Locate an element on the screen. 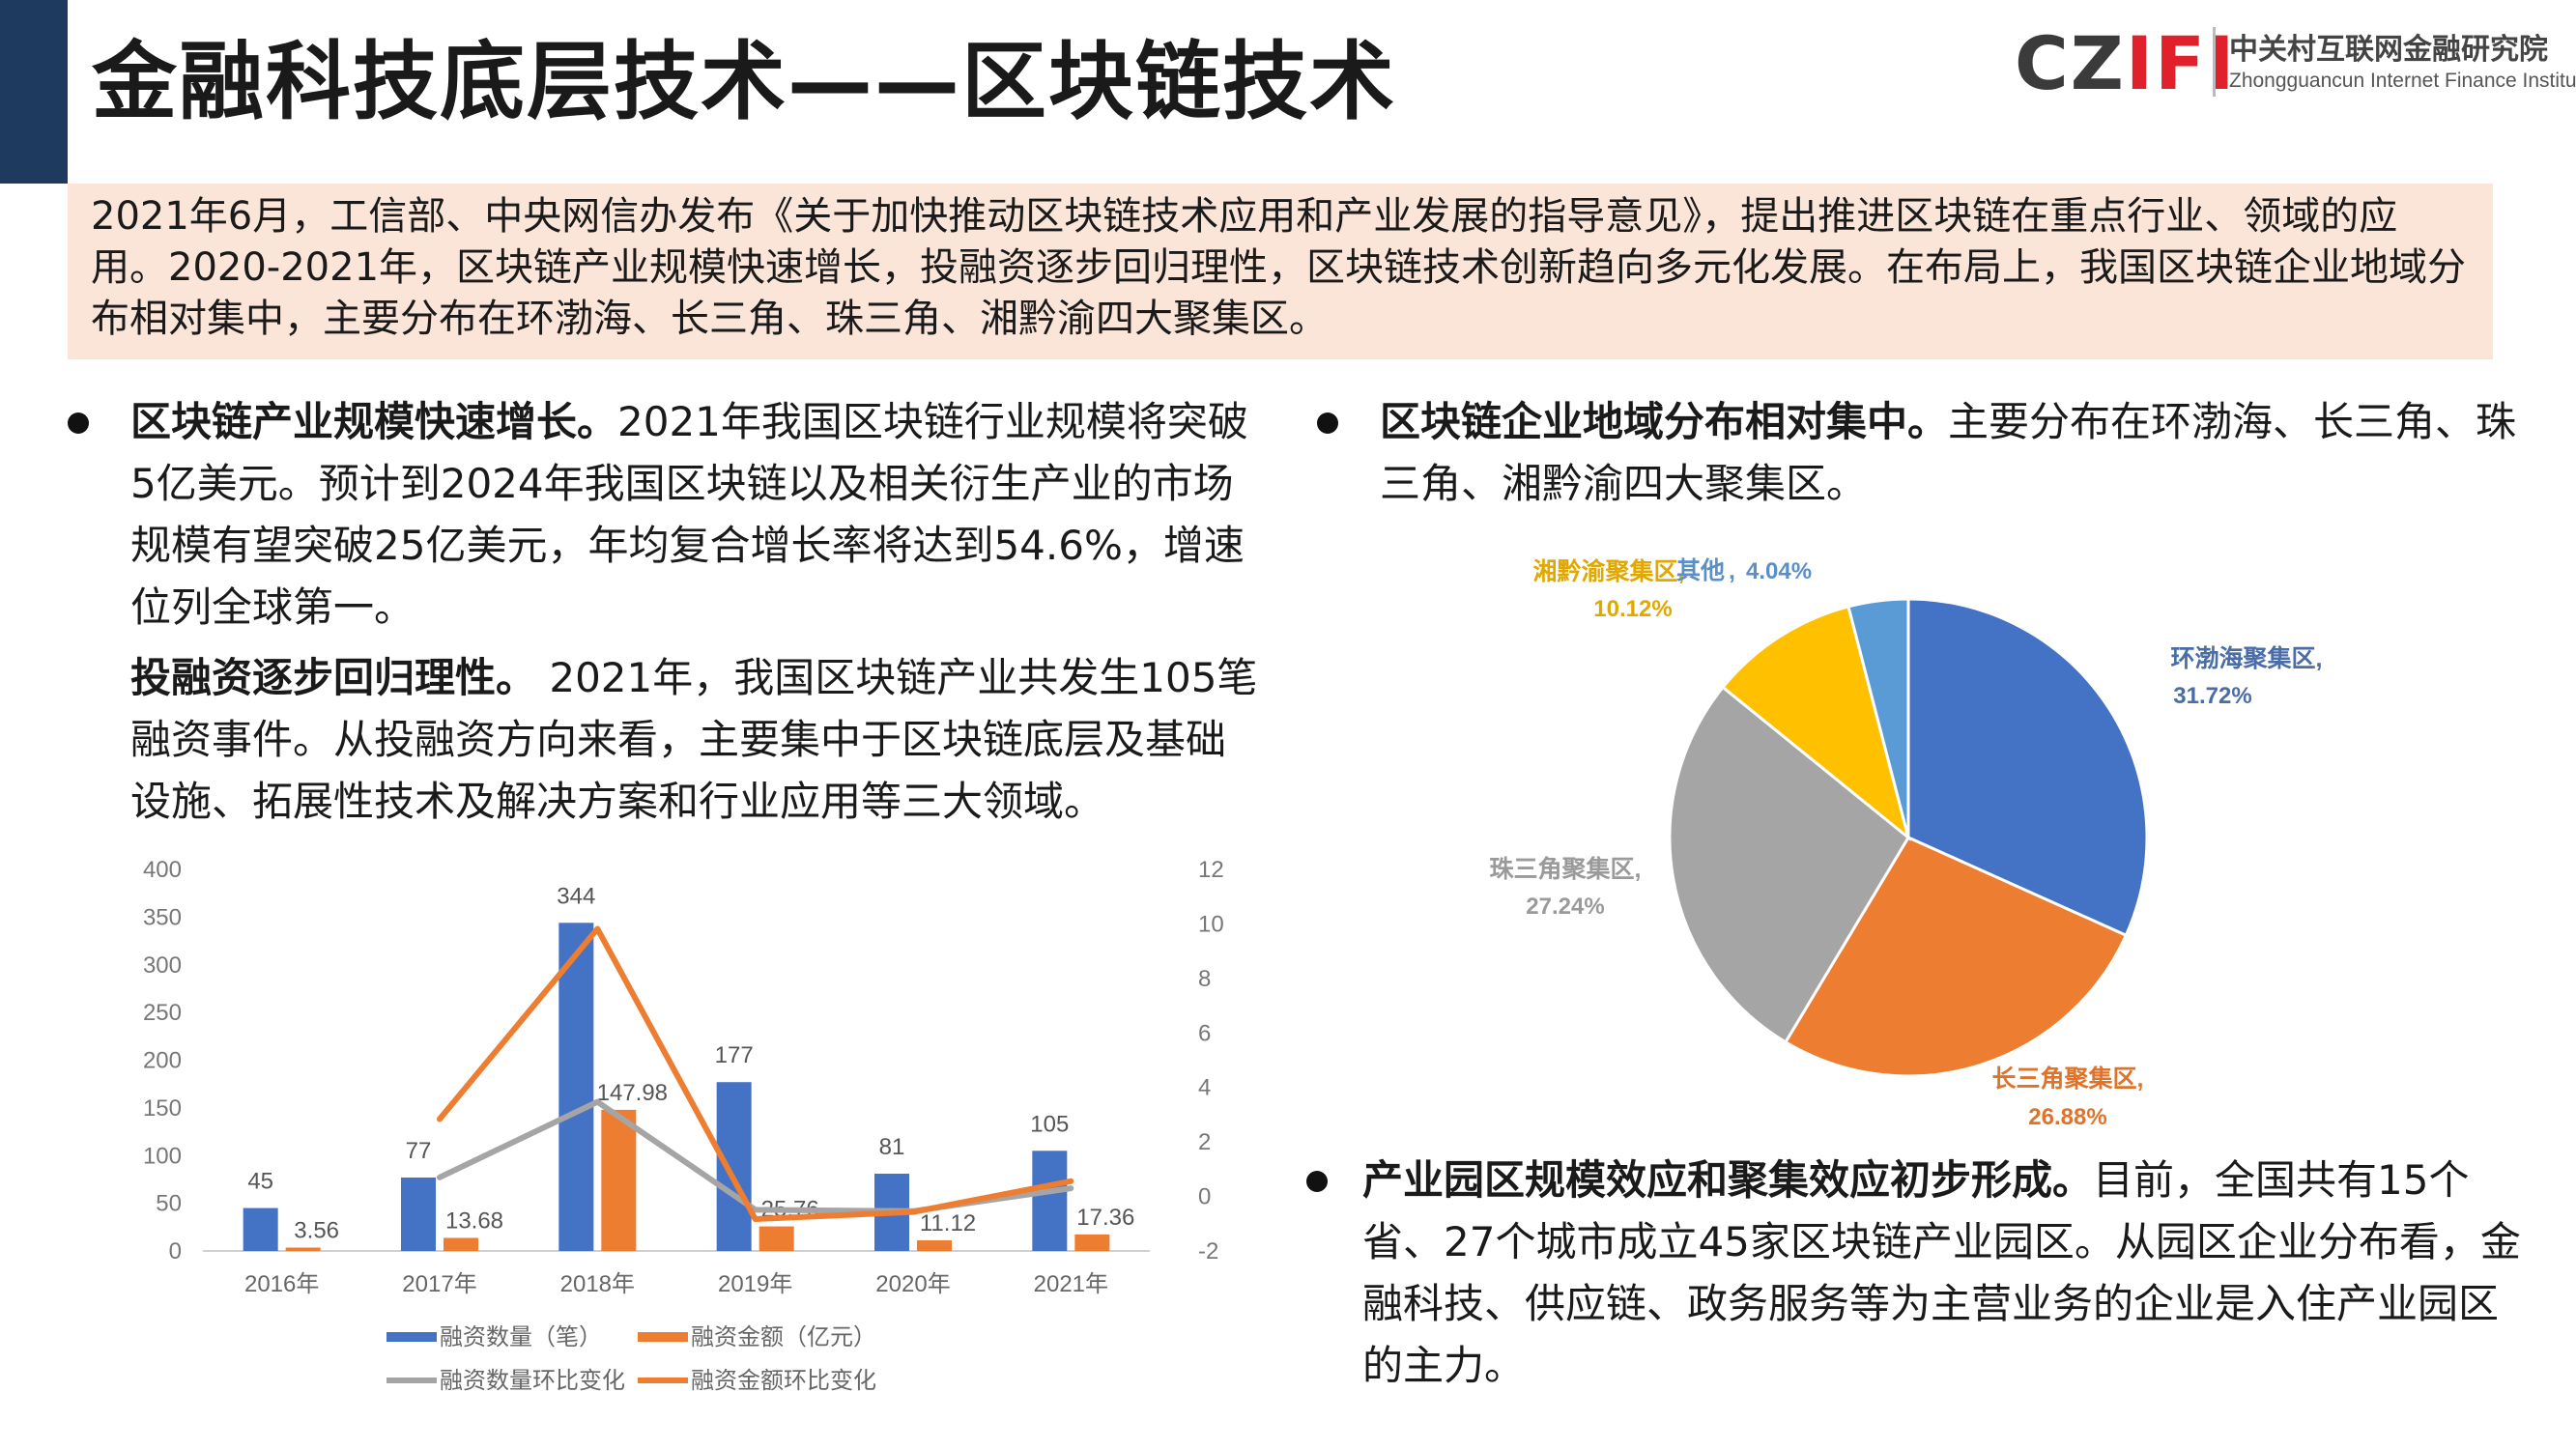 The height and width of the screenshot is (1449, 2576). y-tick-label: 350 is located at coordinates (163, 917).